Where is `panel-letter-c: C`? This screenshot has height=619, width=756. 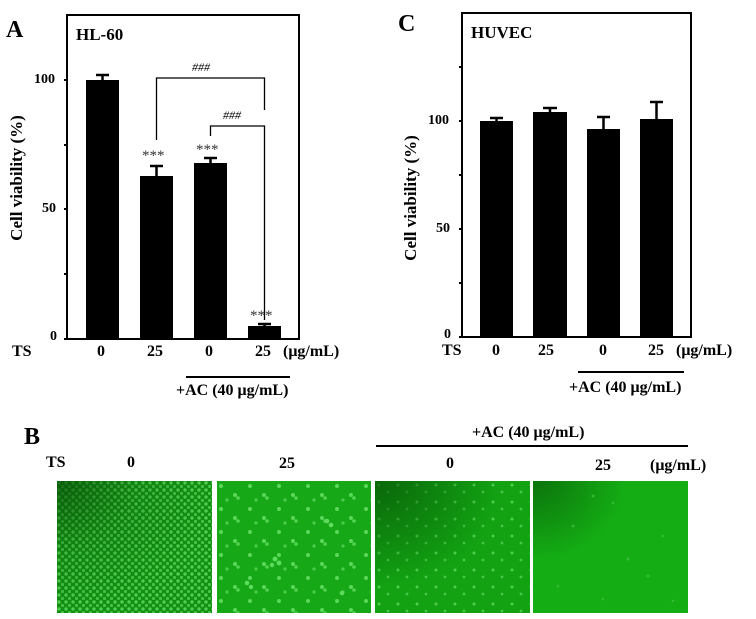 panel-letter-c: C is located at coordinates (407, 24).